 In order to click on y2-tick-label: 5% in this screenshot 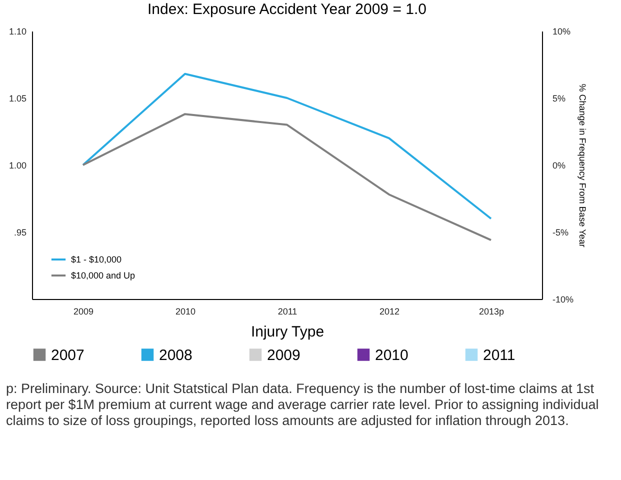, I will do `click(559, 99)`.